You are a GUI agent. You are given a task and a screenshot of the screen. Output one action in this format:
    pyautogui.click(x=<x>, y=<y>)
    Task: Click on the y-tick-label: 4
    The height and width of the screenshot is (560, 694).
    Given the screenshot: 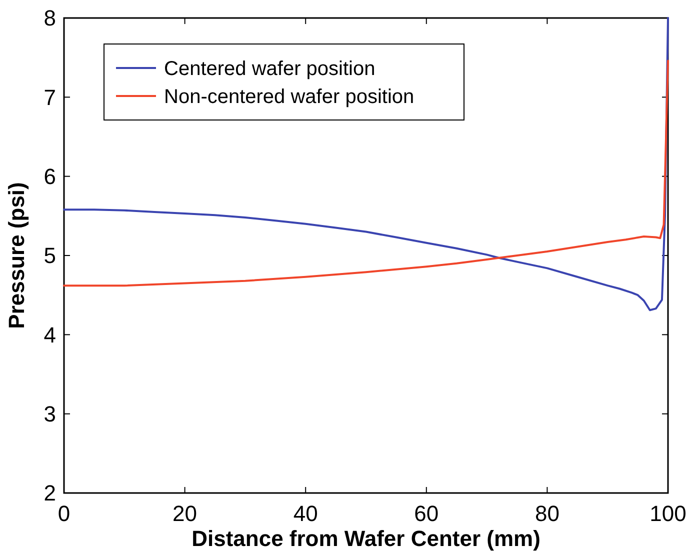 What is the action you would take?
    pyautogui.click(x=50, y=335)
    